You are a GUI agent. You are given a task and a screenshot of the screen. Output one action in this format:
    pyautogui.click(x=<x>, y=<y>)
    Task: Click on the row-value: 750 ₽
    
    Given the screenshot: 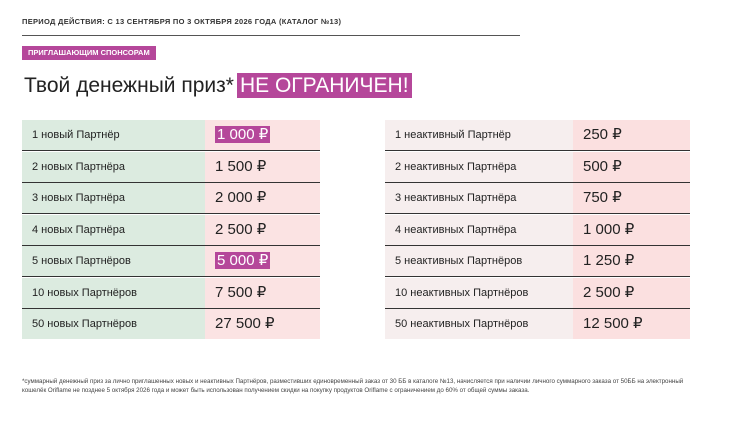 What is the action you would take?
    pyautogui.click(x=631, y=198)
    